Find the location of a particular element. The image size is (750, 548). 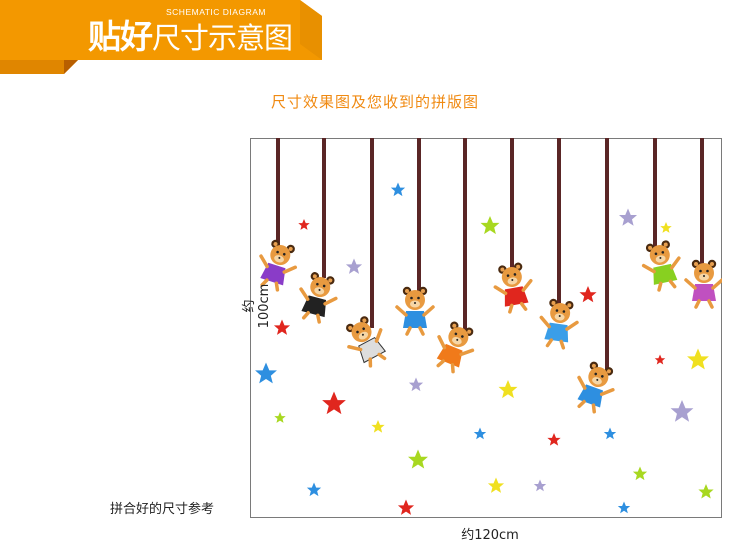

banner is located at coordinates (161, 37).